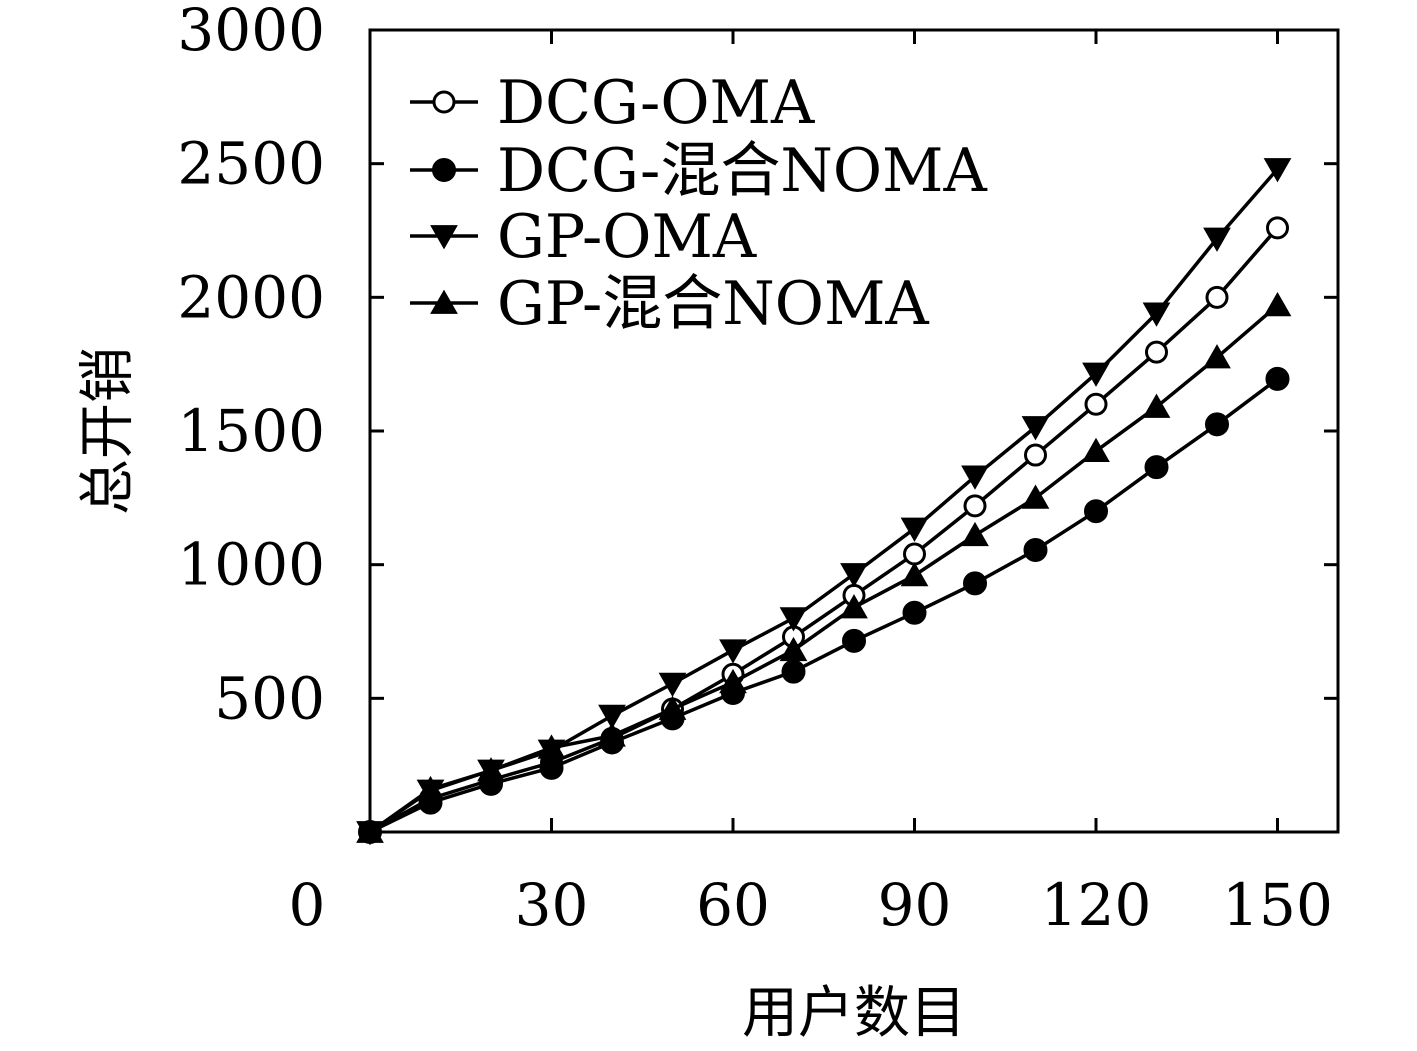  Describe the element at coordinates (251, 32) in the screenshot. I see `y-tick-label: 3000` at that location.